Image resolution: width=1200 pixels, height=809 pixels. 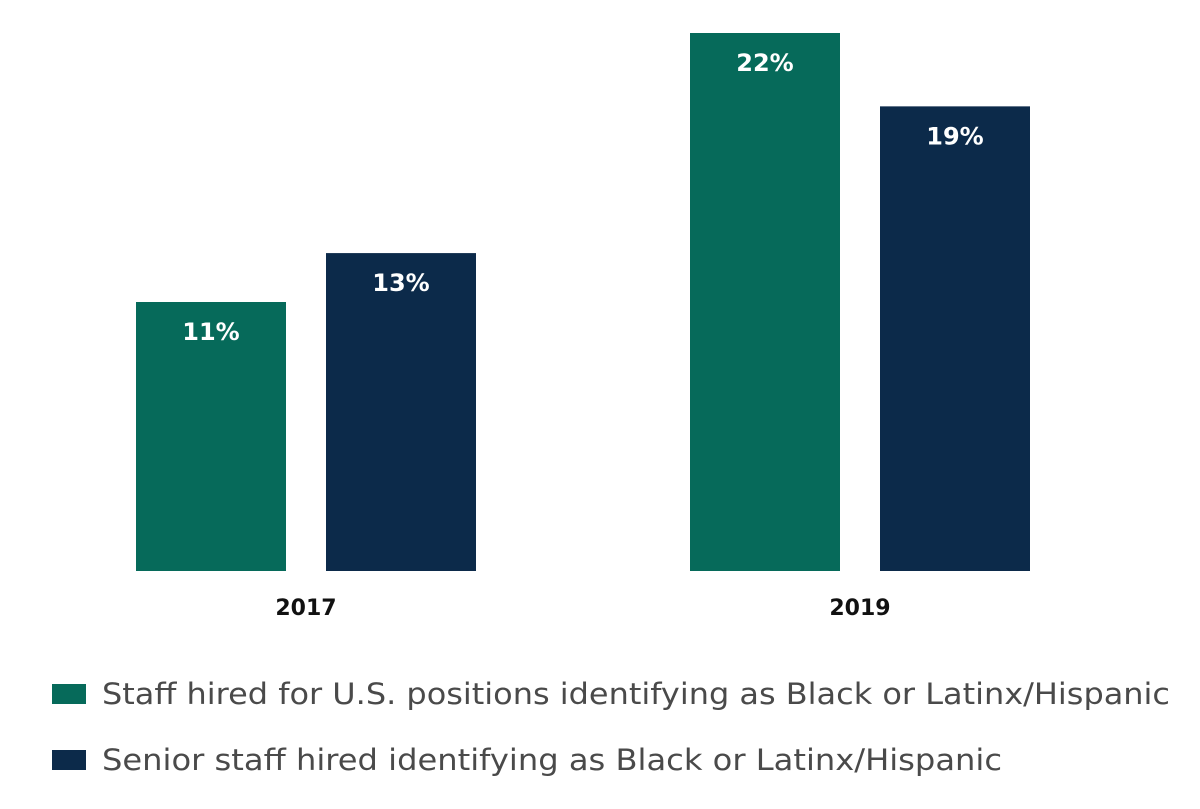 I want to click on bar-value-label: 22%, so click(x=764, y=63).